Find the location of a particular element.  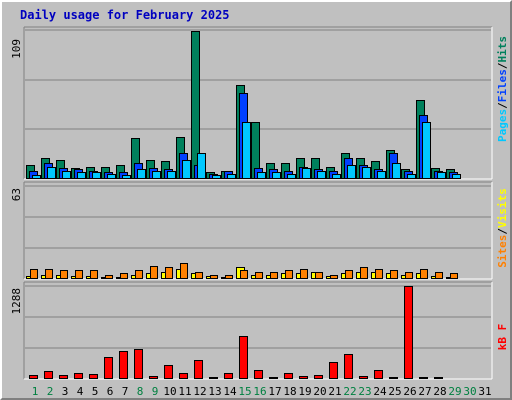

legend-entry: Files is located at coordinates (502, 85).